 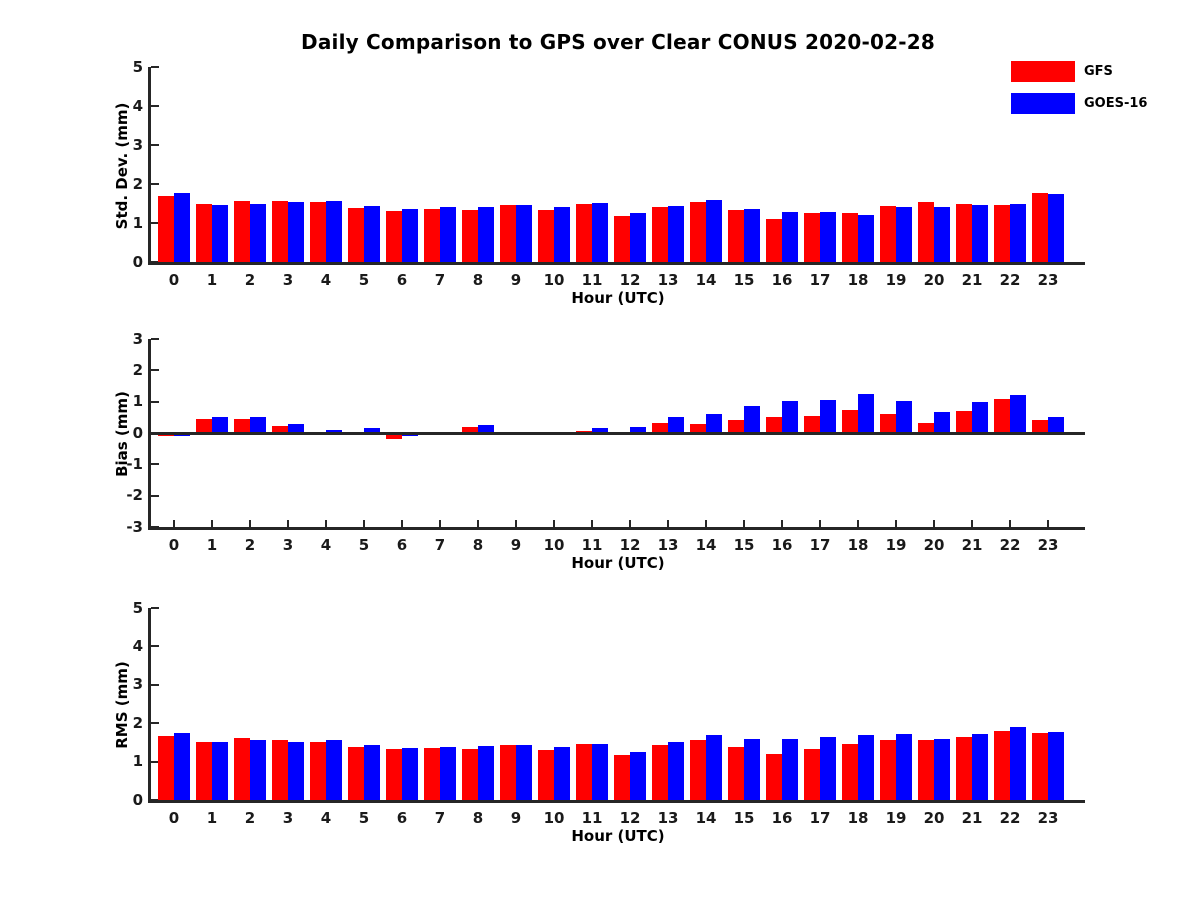 I want to click on x-tick-label-hour-20: 20, so click(x=934, y=545).